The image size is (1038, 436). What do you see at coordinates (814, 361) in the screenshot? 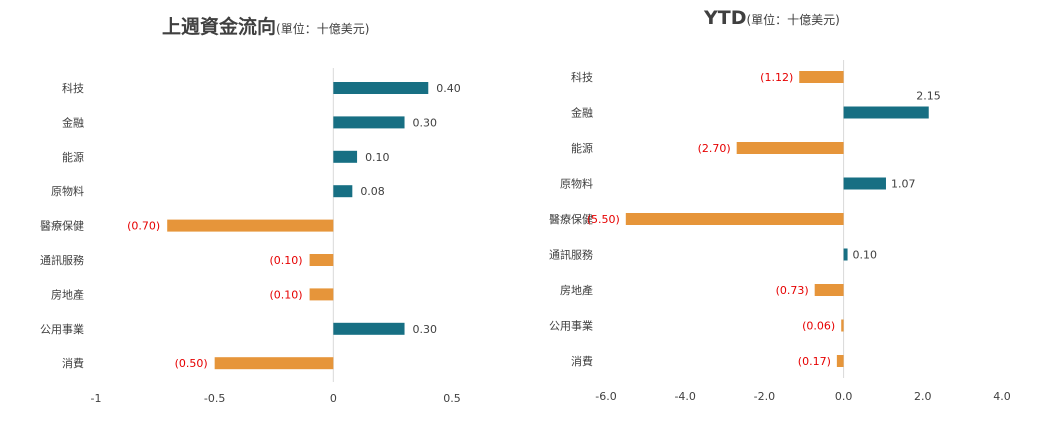
I see `data-label: (0.17)` at bounding box center [814, 361].